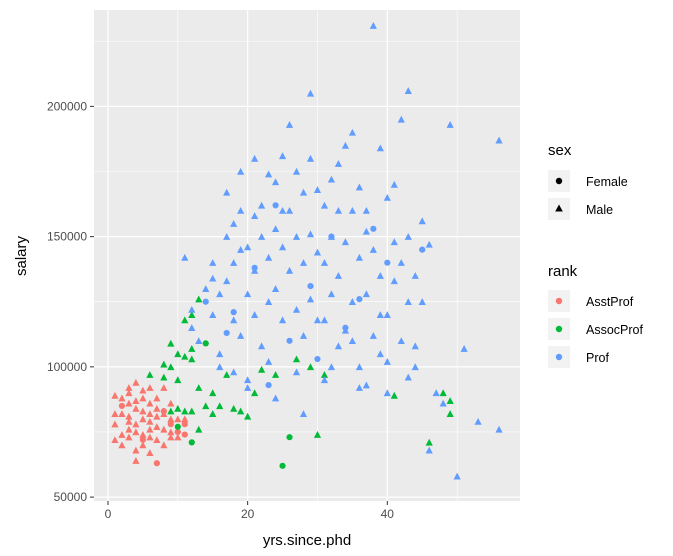 The width and height of the screenshot is (673, 556). What do you see at coordinates (307, 540) in the screenshot?
I see `x-axis-title: yrs.since.phd` at bounding box center [307, 540].